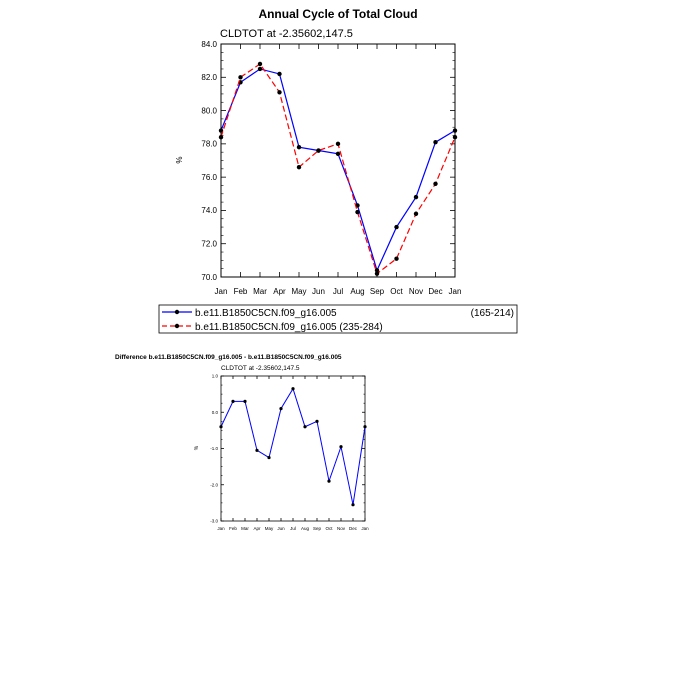  What do you see at coordinates (209, 177) in the screenshot?
I see `y-tick-label: 76.0` at bounding box center [209, 177].